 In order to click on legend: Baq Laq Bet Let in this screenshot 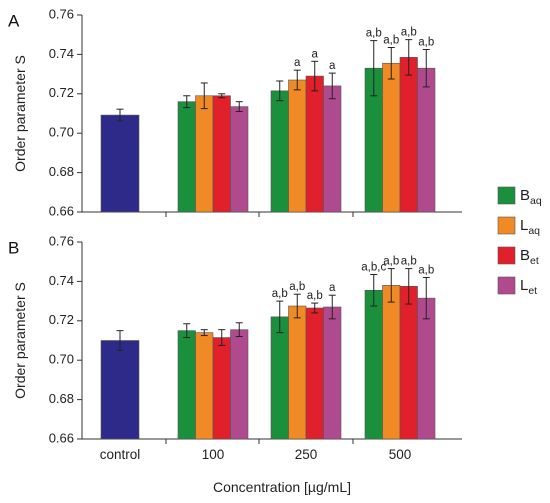, I will do `click(519, 241)`.